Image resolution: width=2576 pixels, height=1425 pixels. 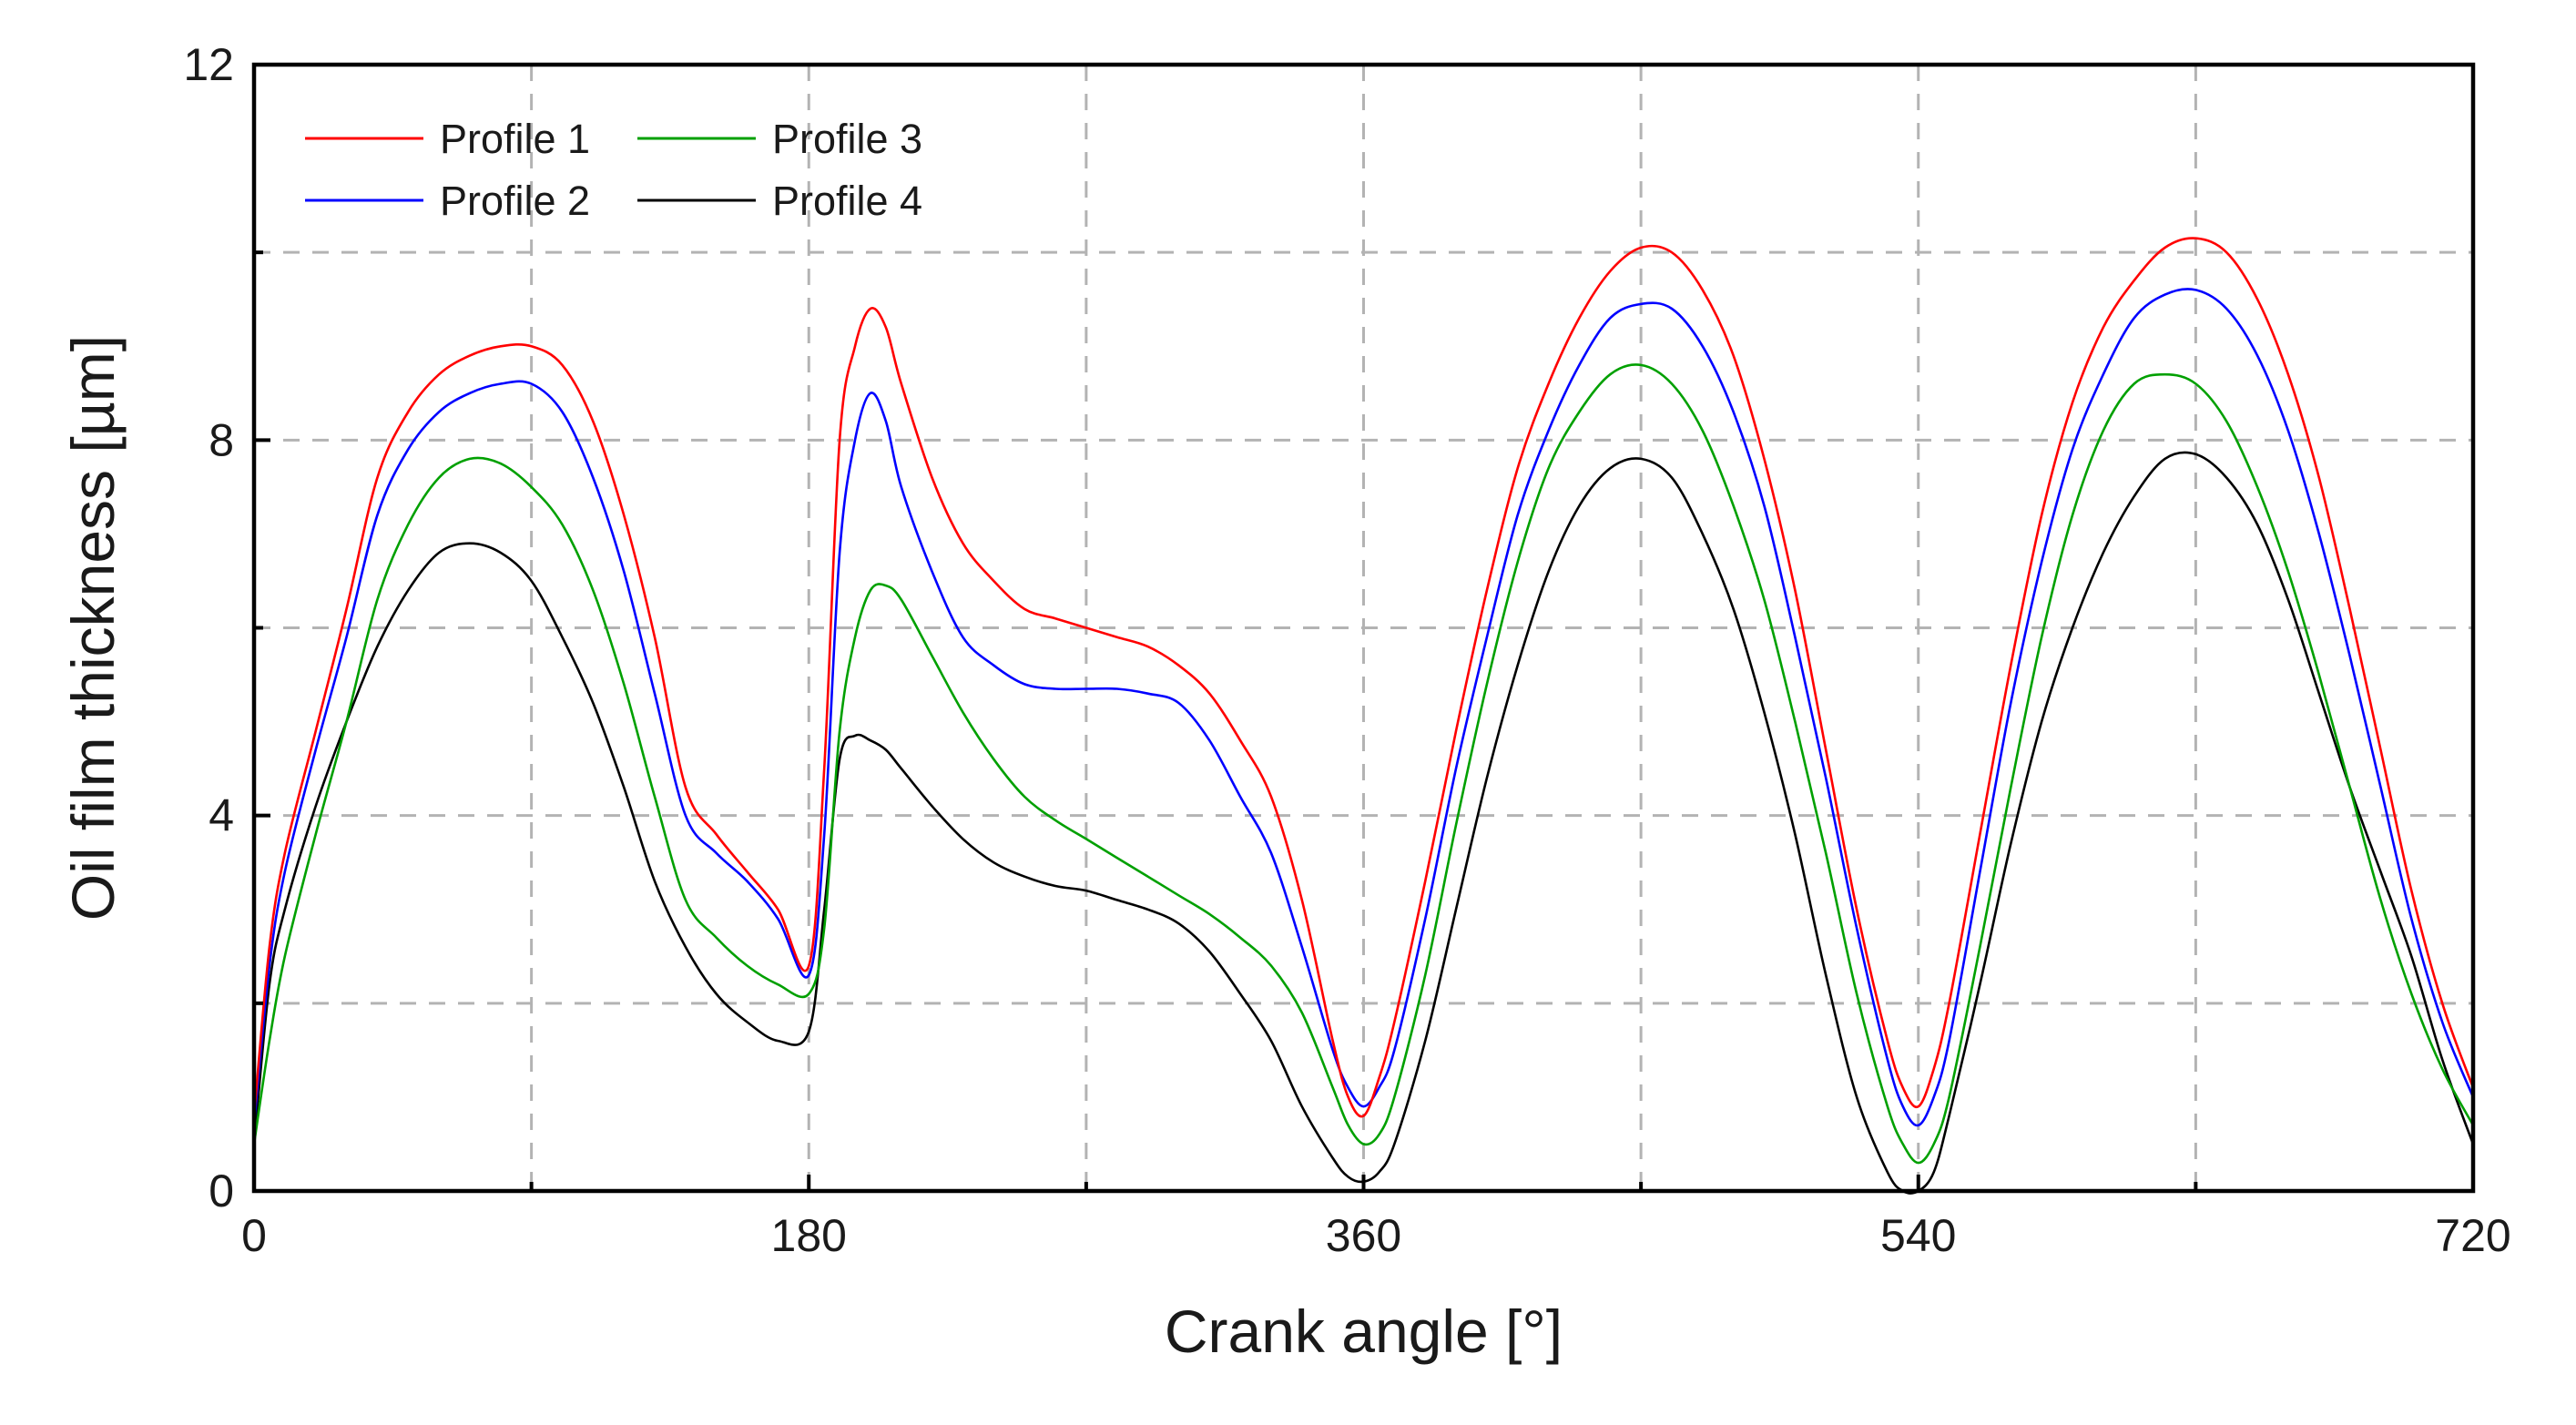 I want to click on y-axis-title: Oil film thickness [µm], so click(x=93, y=628).